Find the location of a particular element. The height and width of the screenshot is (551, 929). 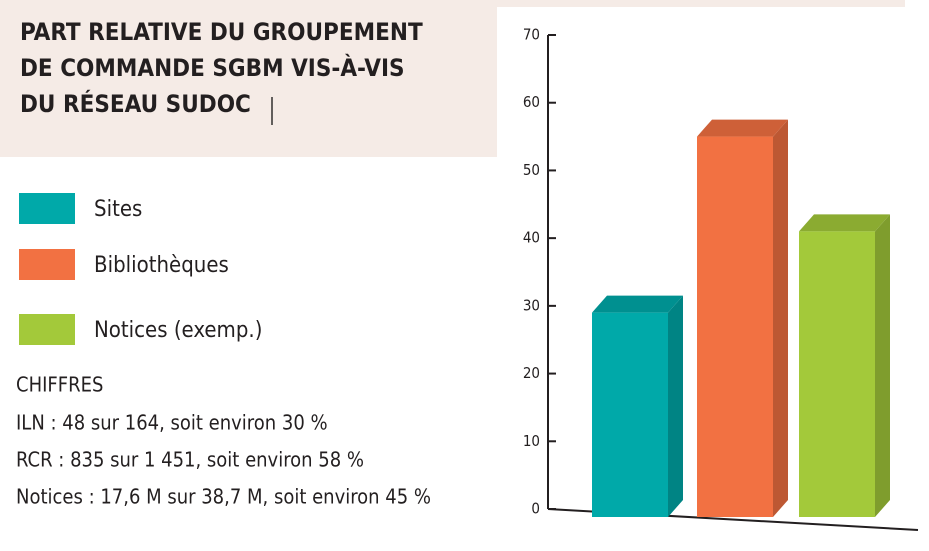

y-tick-label: 30 is located at coordinates (531, 305).